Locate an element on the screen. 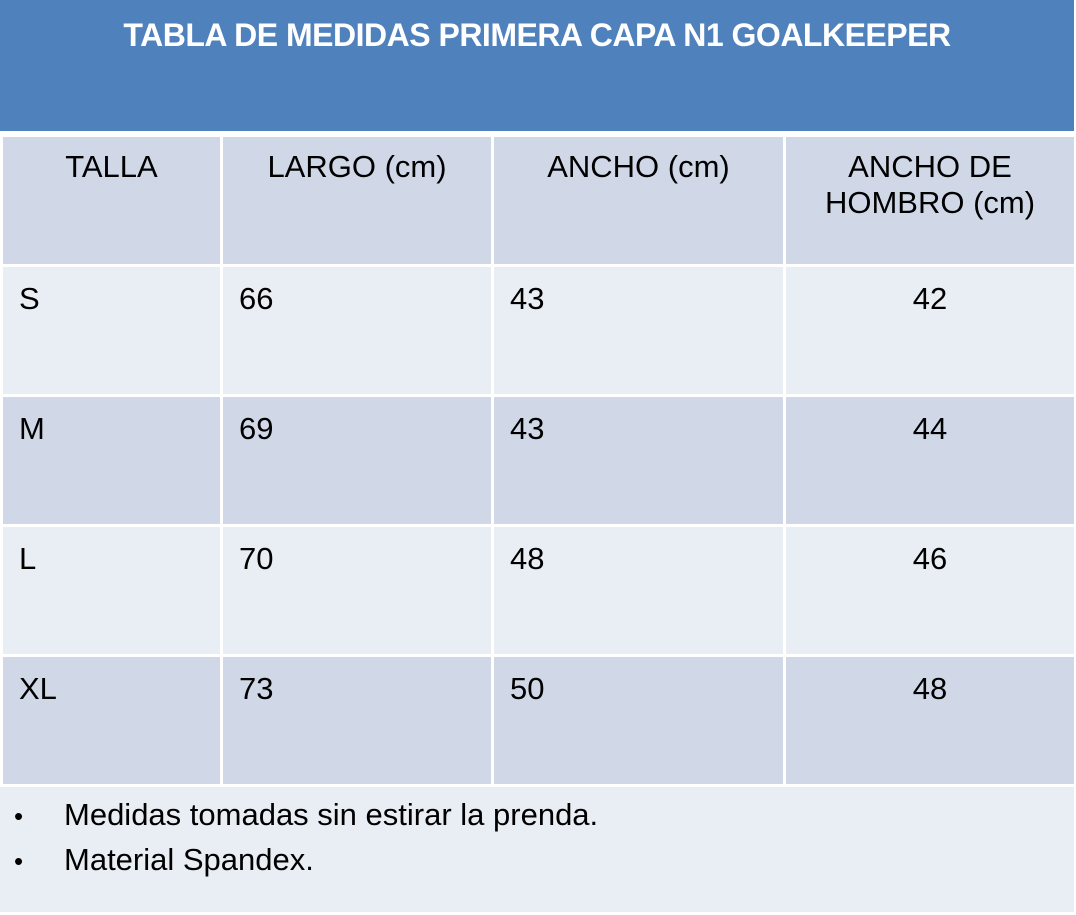  cell-talla: M is located at coordinates (111, 460).